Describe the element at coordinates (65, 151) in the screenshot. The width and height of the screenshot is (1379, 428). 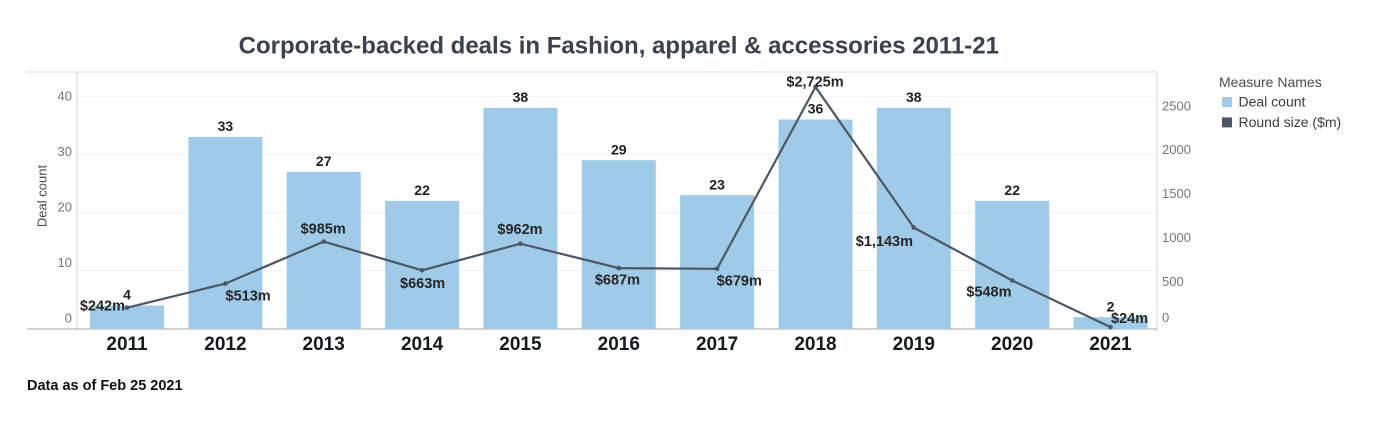
I see `svg-text: 30` at that location.